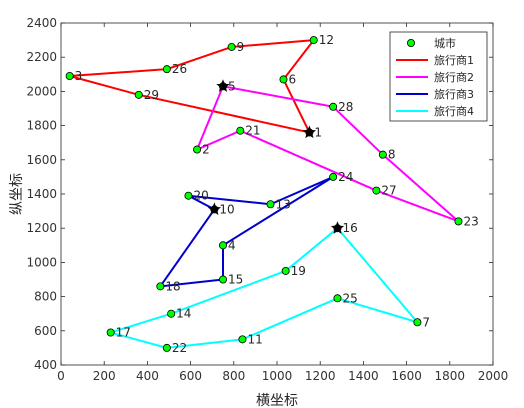 This screenshot has height=408, width=524. I want to click on y-tick-label-2400: 2400, so click(41, 23).